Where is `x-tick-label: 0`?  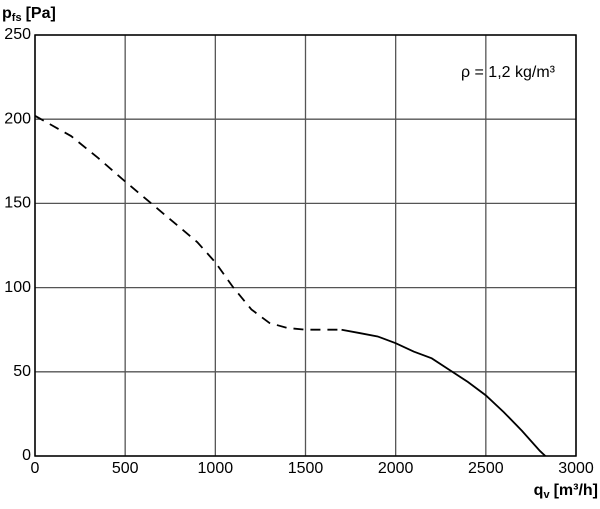
x-tick-label: 0 is located at coordinates (35, 468).